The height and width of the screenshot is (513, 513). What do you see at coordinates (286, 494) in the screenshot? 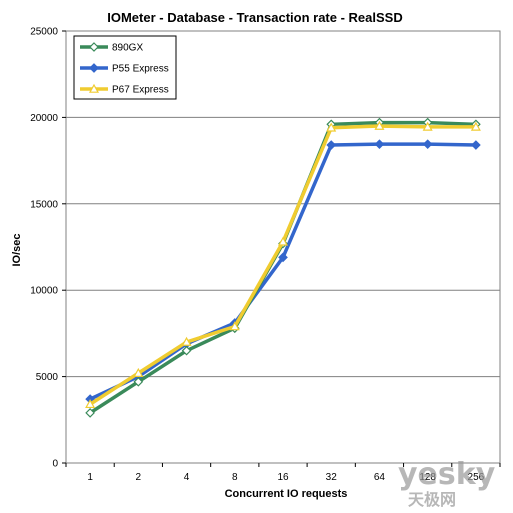
I see `x-axis-label: Concurrent IO requests` at bounding box center [286, 494].